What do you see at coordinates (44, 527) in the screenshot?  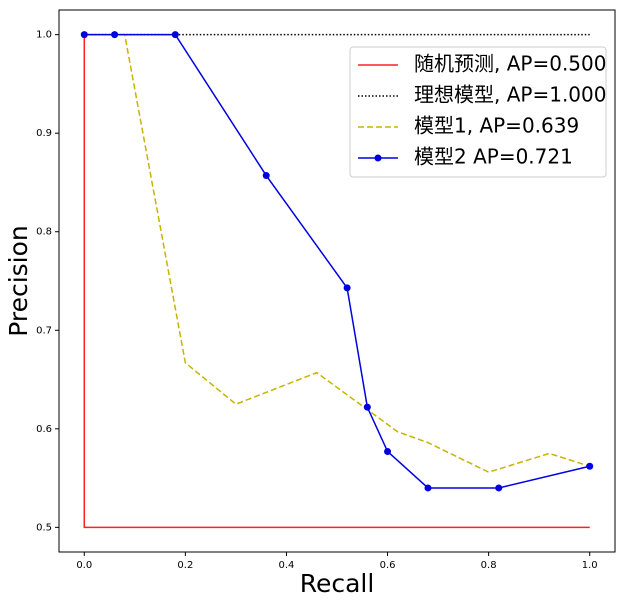 I see `y-tick-label: 0.5` at bounding box center [44, 527].